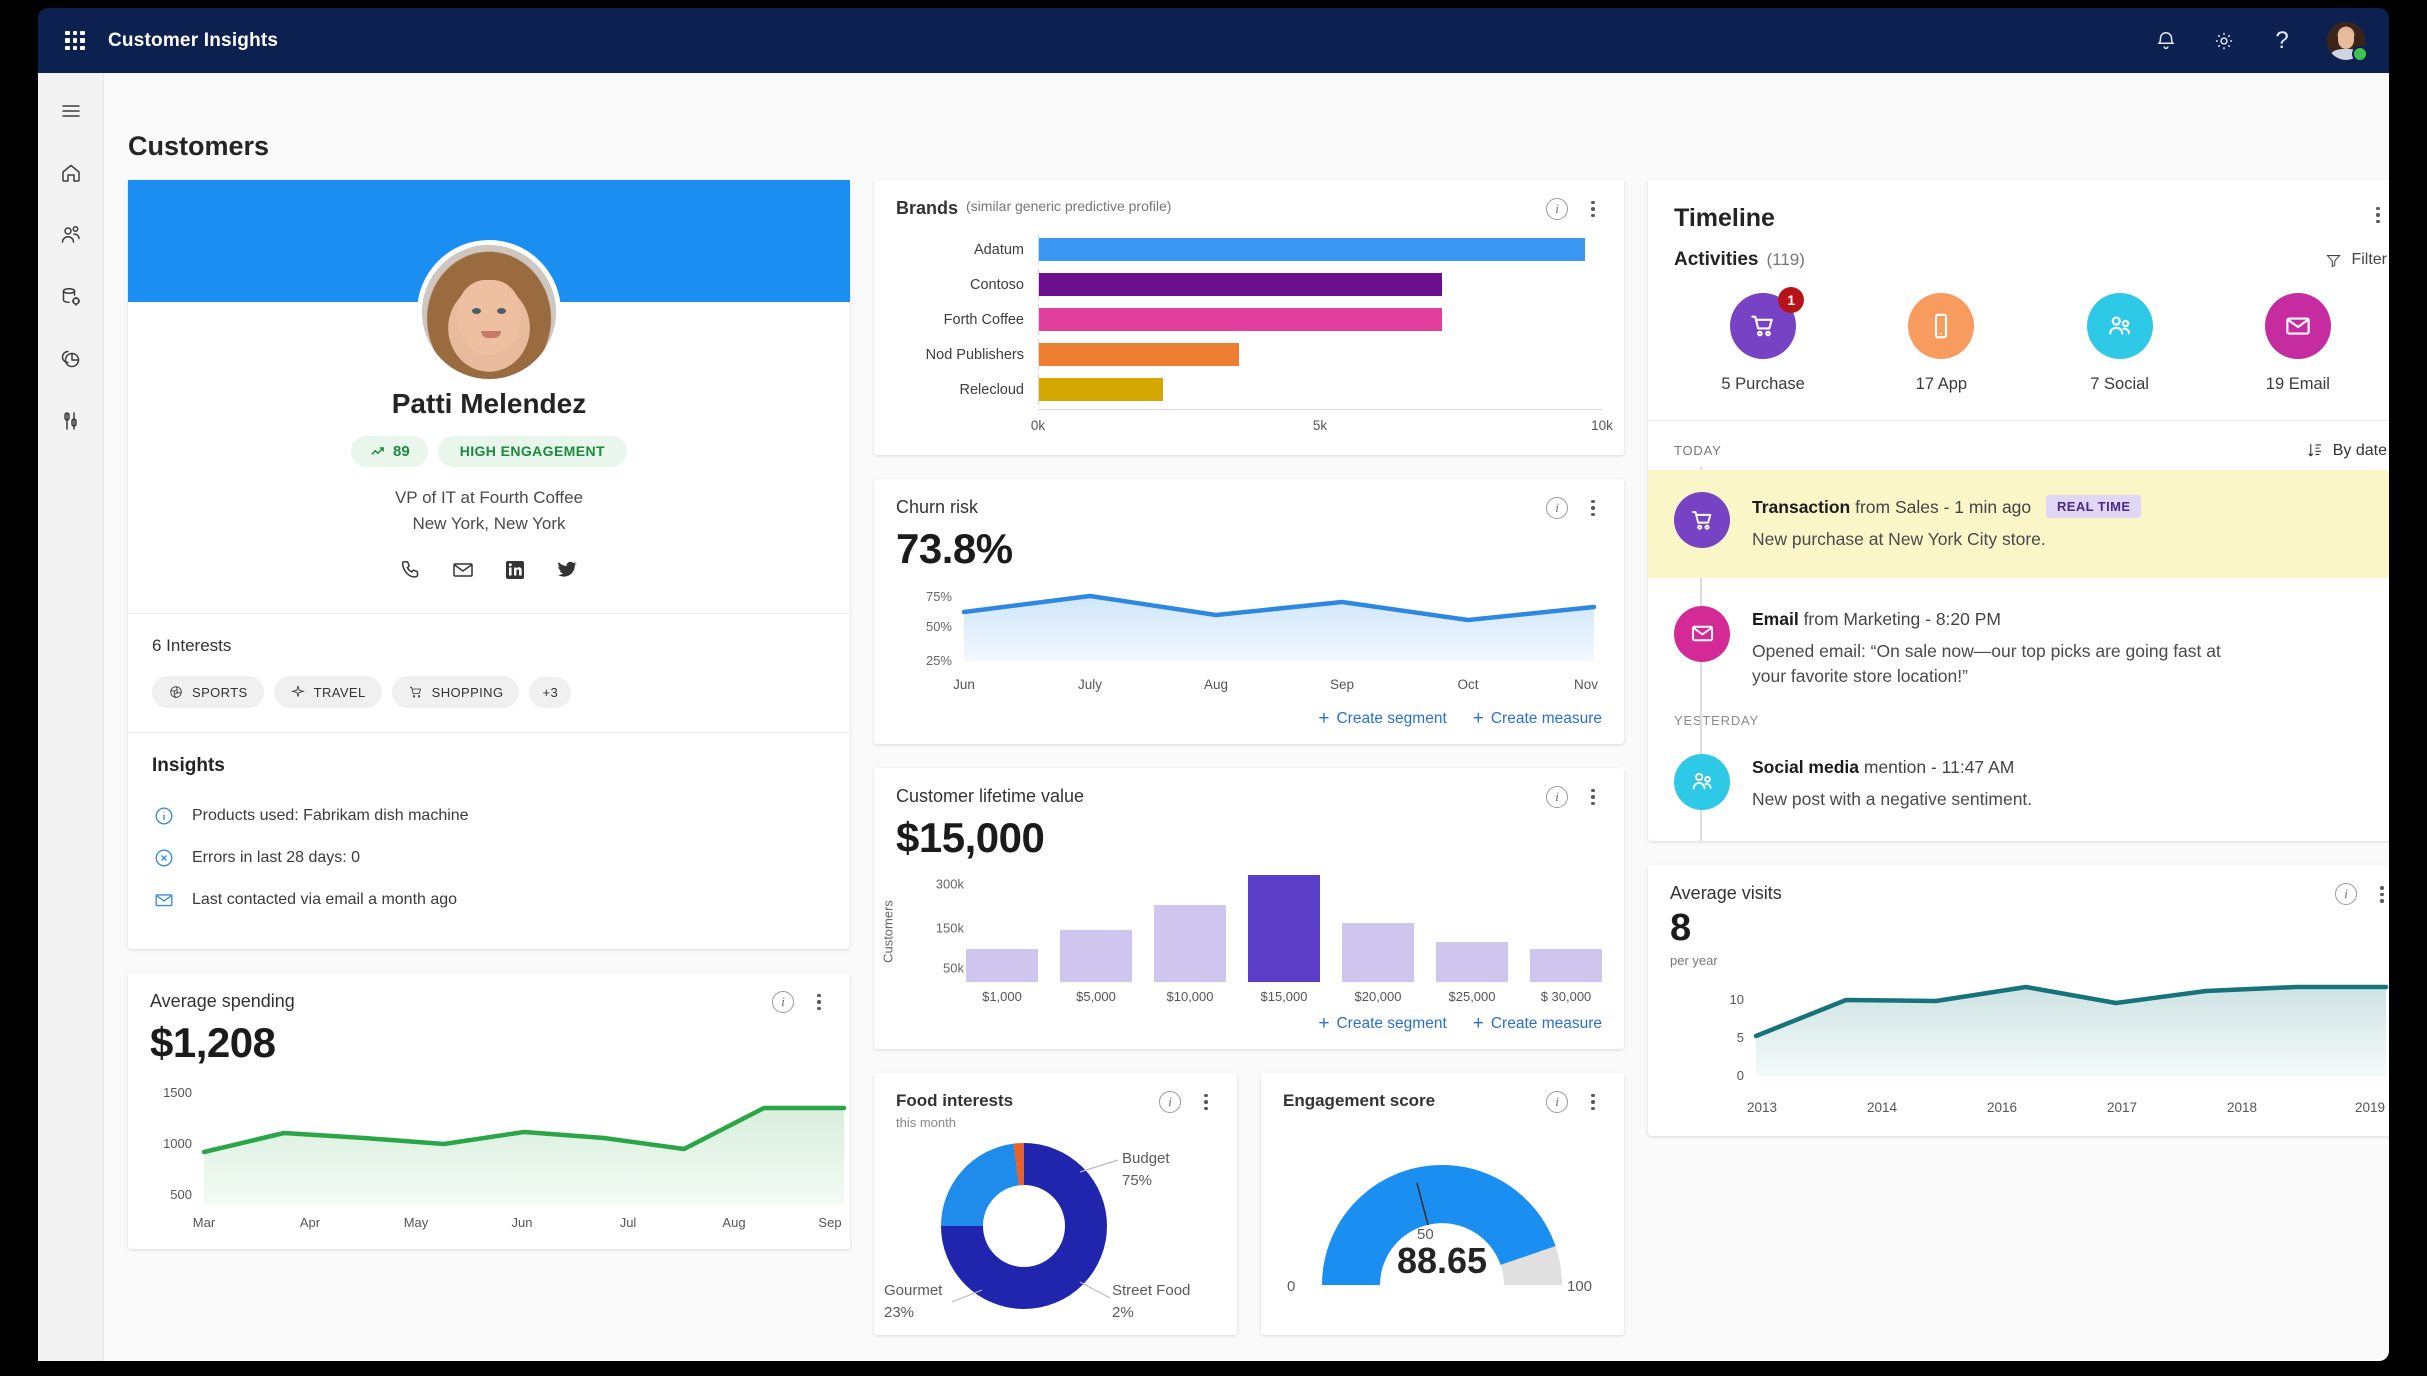  I want to click on churn-risk-chart: 75% 50% 25%, so click(1249, 636).